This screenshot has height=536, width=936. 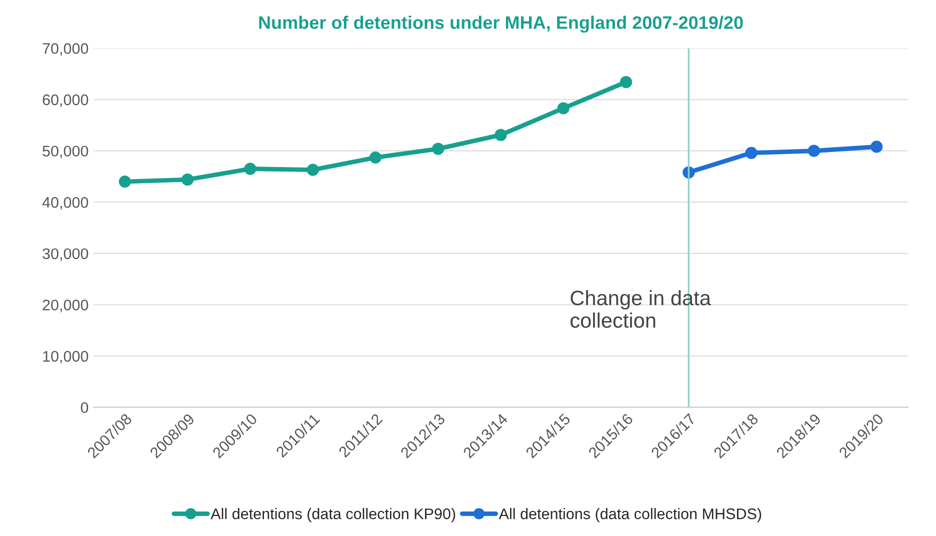 What do you see at coordinates (333, 515) in the screenshot?
I see `legend-label: All detentions (data collection KP90)` at bounding box center [333, 515].